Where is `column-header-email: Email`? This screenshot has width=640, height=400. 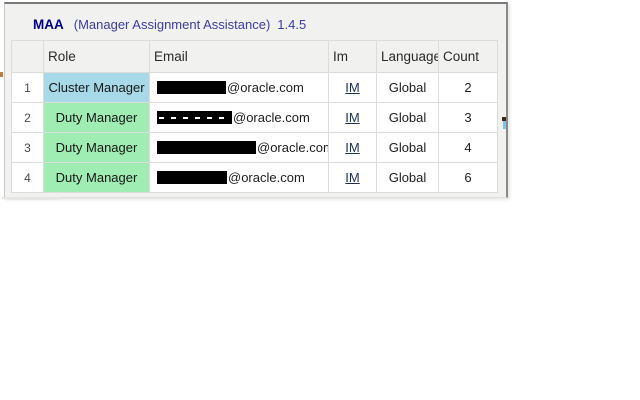 column-header-email: Email is located at coordinates (239, 56).